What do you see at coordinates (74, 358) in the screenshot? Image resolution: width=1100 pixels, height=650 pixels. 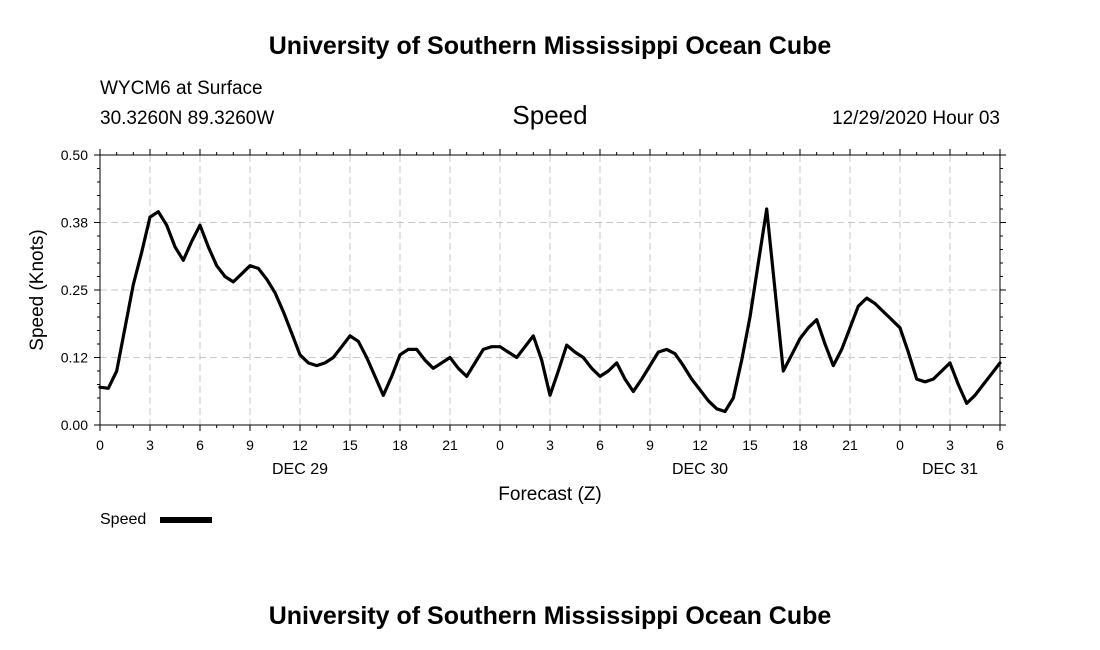 I see `y-tick-label: 0.12` at bounding box center [74, 358].